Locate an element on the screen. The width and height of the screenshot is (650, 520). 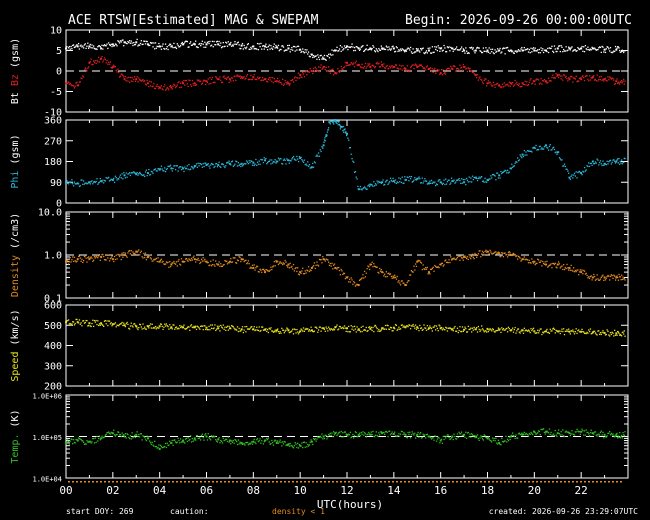
y-tick-label-speed: 600 is located at coordinates (53, 306).